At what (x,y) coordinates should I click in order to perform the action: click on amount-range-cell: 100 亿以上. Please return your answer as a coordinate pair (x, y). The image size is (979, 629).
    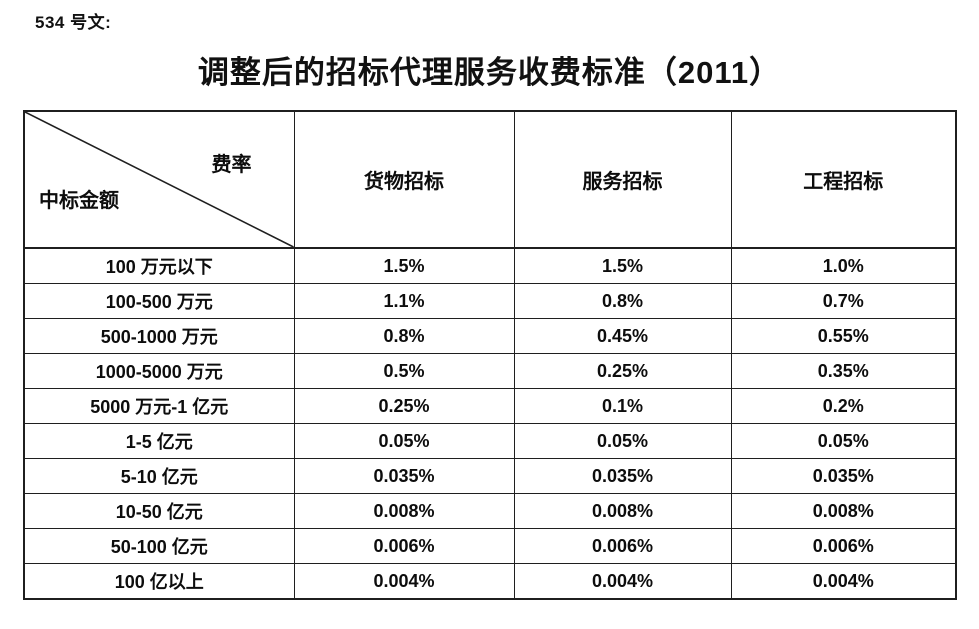
    Looking at the image, I should click on (159, 581).